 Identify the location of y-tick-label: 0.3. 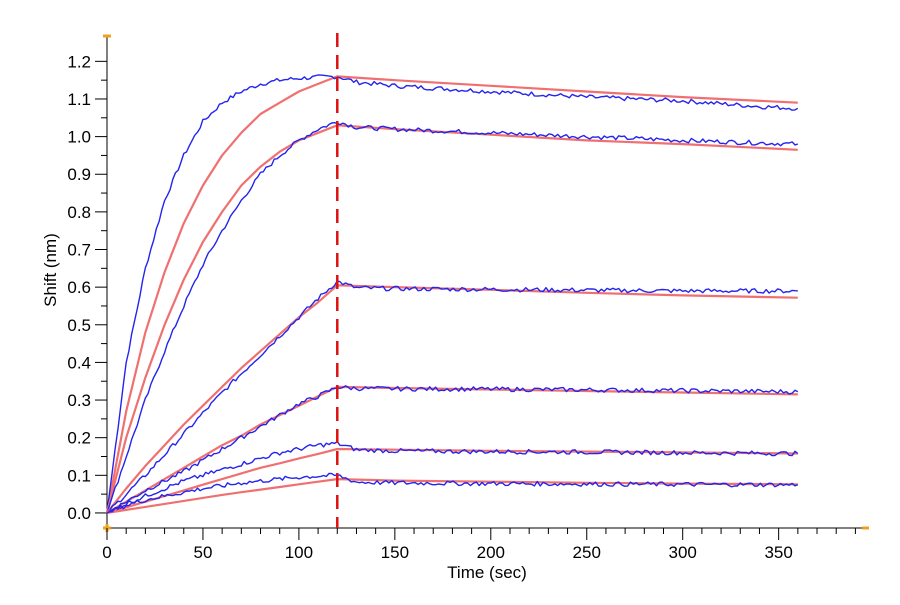
(79, 400).